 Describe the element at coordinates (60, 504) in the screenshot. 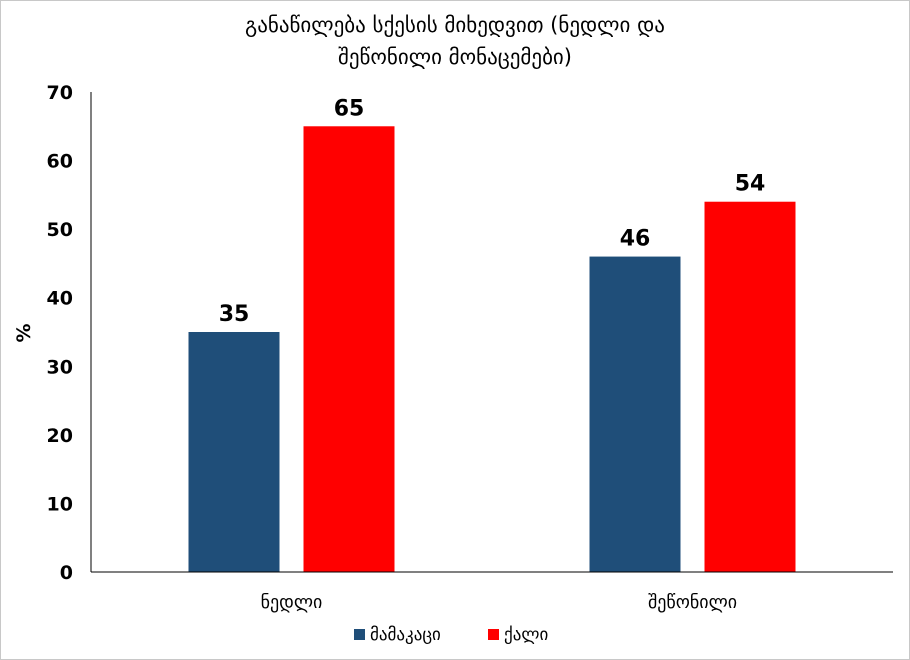

I see `y-tick-label: 10` at that location.